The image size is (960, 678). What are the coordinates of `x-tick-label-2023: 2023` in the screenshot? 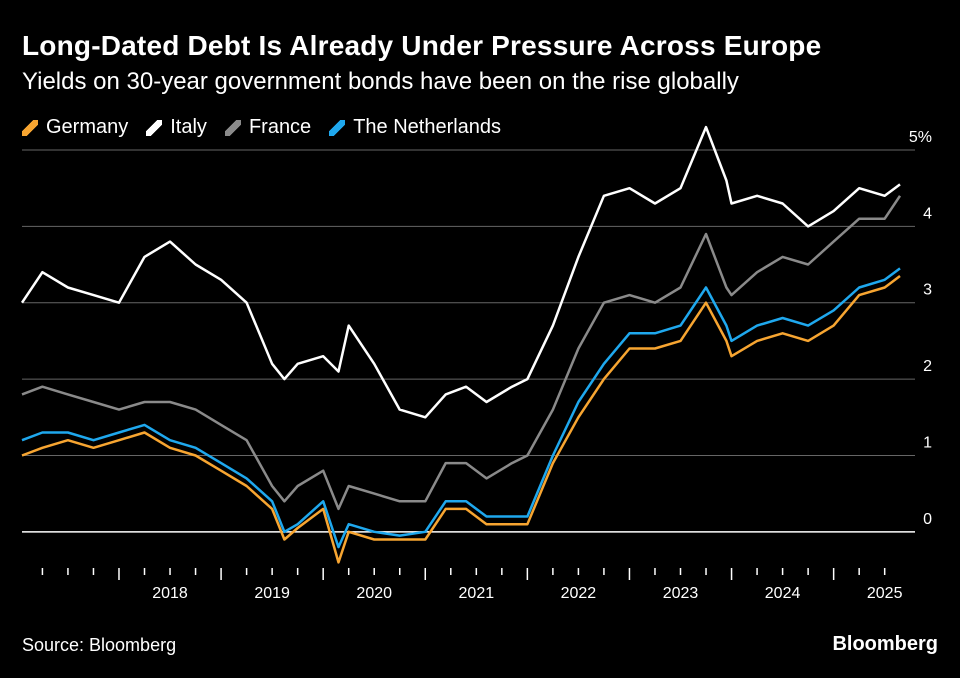 It's located at (681, 593).